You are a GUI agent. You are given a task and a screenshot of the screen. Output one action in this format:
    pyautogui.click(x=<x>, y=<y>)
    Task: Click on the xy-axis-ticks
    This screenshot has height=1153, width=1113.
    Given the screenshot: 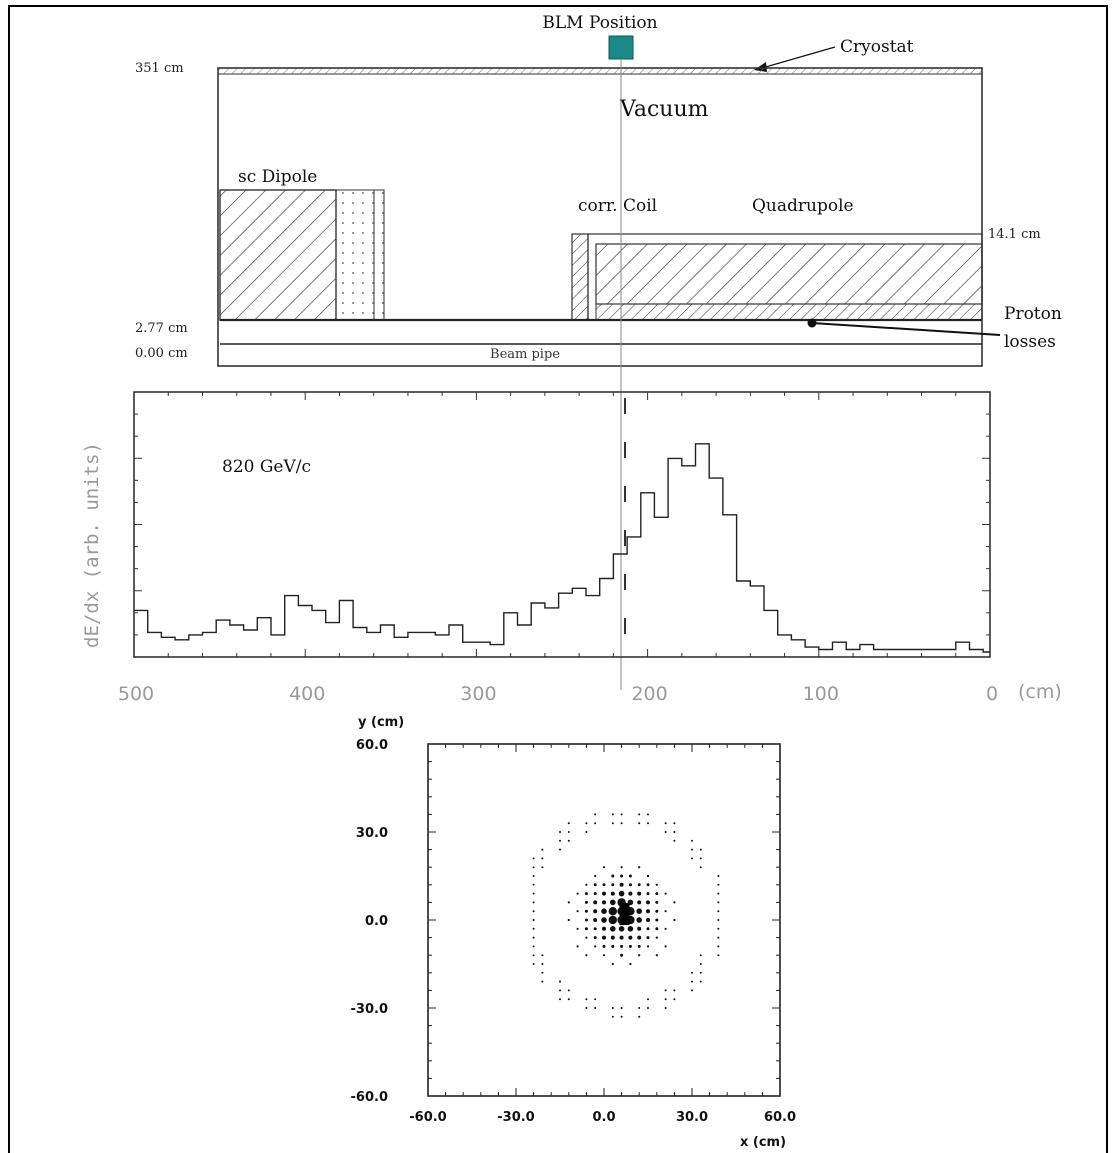 What is the action you would take?
    pyautogui.click(x=604, y=920)
    